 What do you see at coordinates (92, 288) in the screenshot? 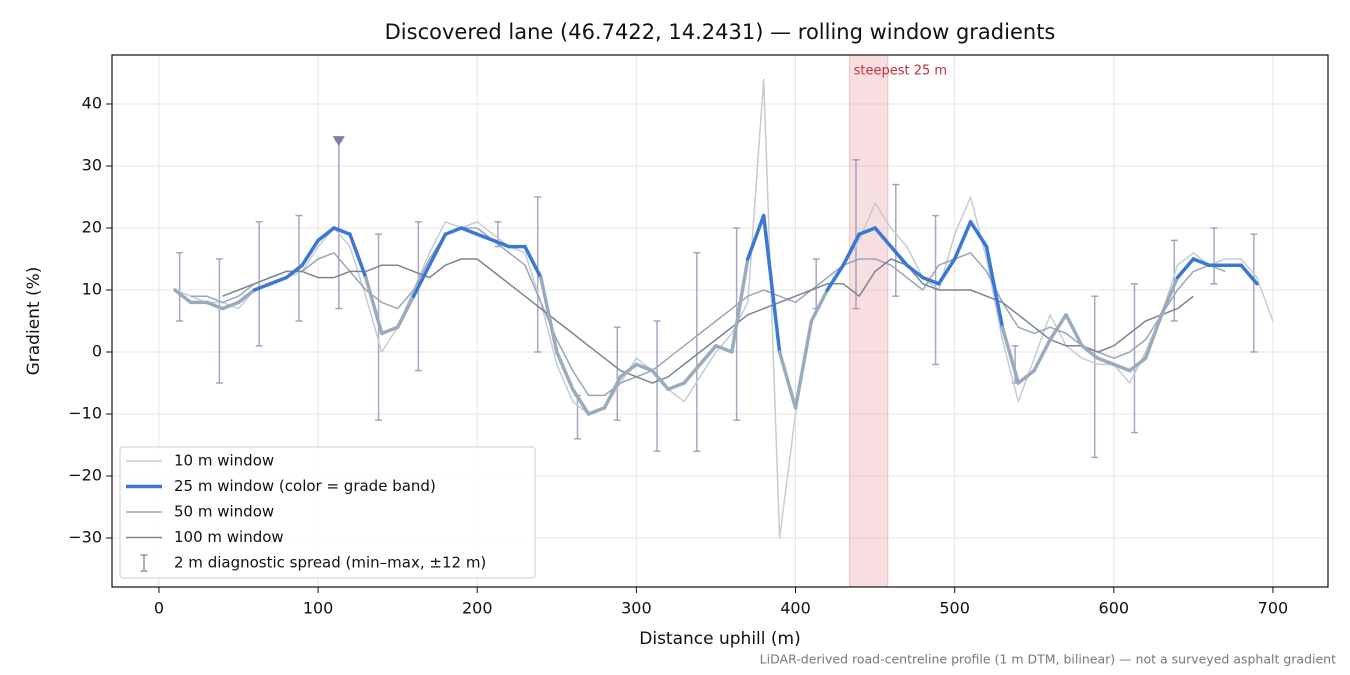
I see `y-tick-label: 10` at bounding box center [92, 288].